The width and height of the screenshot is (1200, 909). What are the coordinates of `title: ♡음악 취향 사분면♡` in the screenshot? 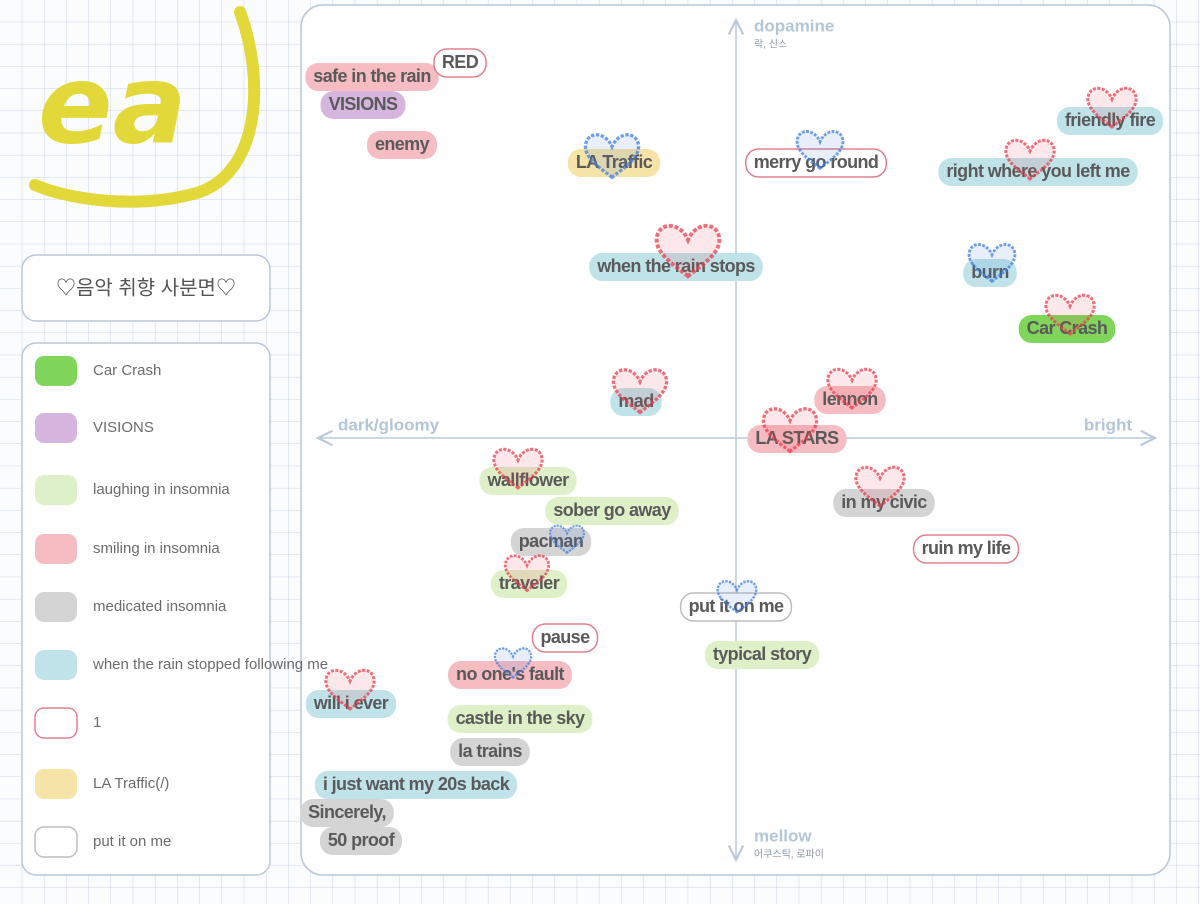 It's located at (146, 287).